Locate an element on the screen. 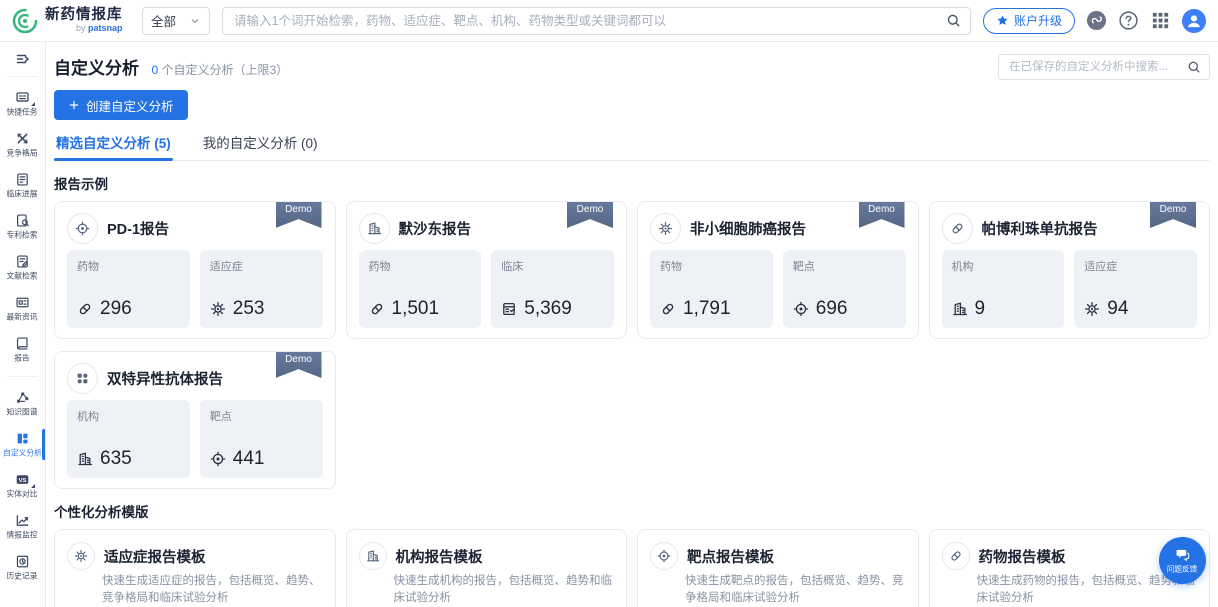 The image size is (1218, 607). report-card-title: 双特异性抗体报告 is located at coordinates (165, 379).